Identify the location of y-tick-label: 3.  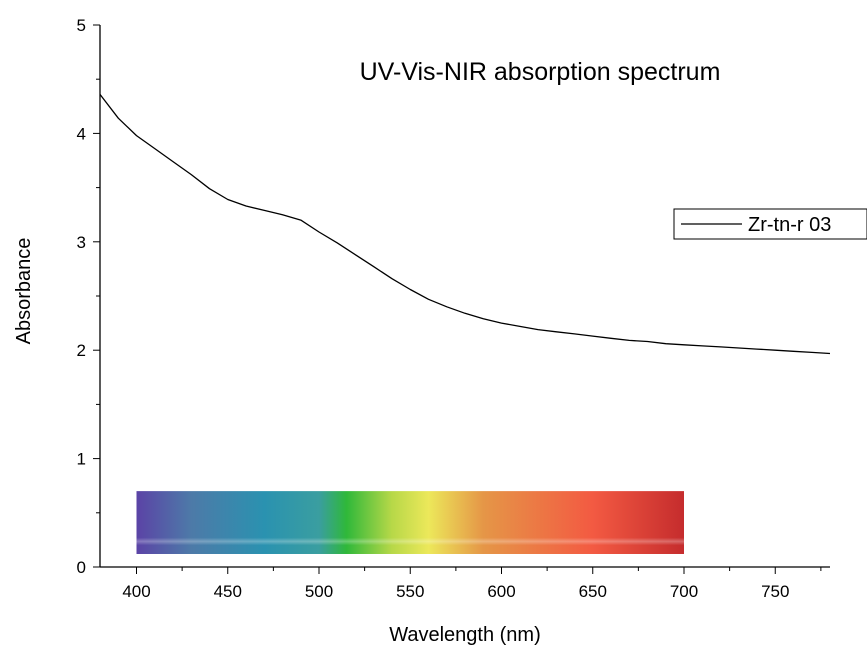
(81, 242).